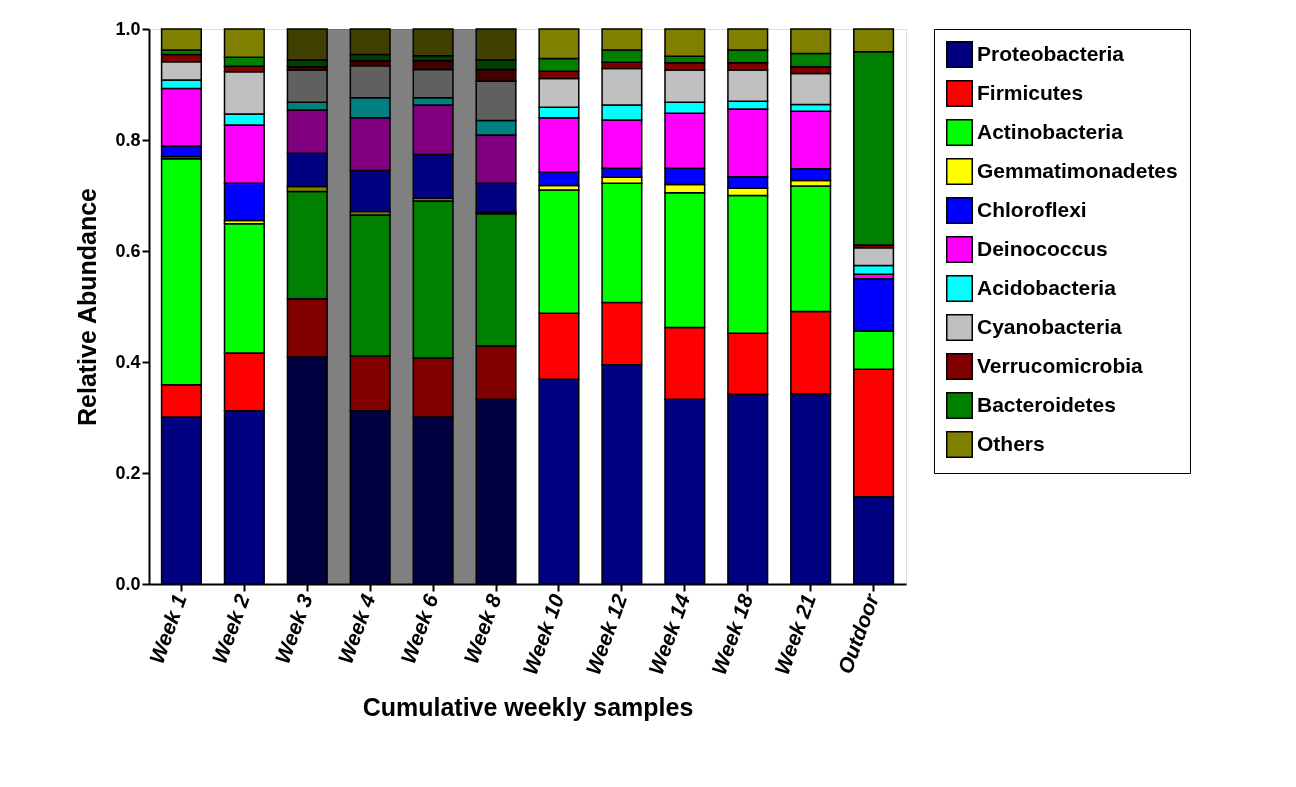 The image size is (1296, 787). Describe the element at coordinates (1050, 131) in the screenshot. I see `legend-label: Actinobacteria` at that location.